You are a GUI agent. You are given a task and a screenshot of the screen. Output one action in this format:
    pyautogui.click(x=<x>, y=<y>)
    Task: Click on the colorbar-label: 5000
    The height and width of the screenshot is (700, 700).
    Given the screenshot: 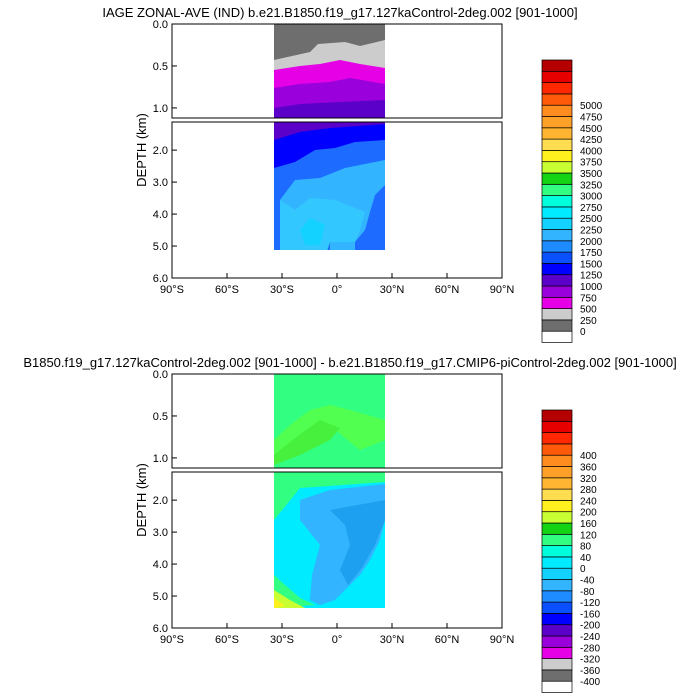 What is the action you would take?
    pyautogui.click(x=591, y=106)
    